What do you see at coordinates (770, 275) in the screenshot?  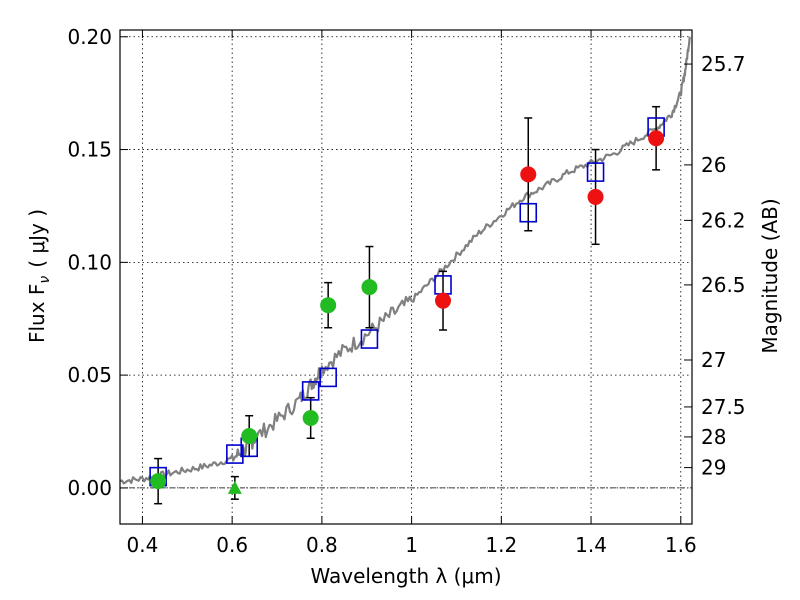 I see `right-axis-label: Magnitude (AB)` at bounding box center [770, 275].